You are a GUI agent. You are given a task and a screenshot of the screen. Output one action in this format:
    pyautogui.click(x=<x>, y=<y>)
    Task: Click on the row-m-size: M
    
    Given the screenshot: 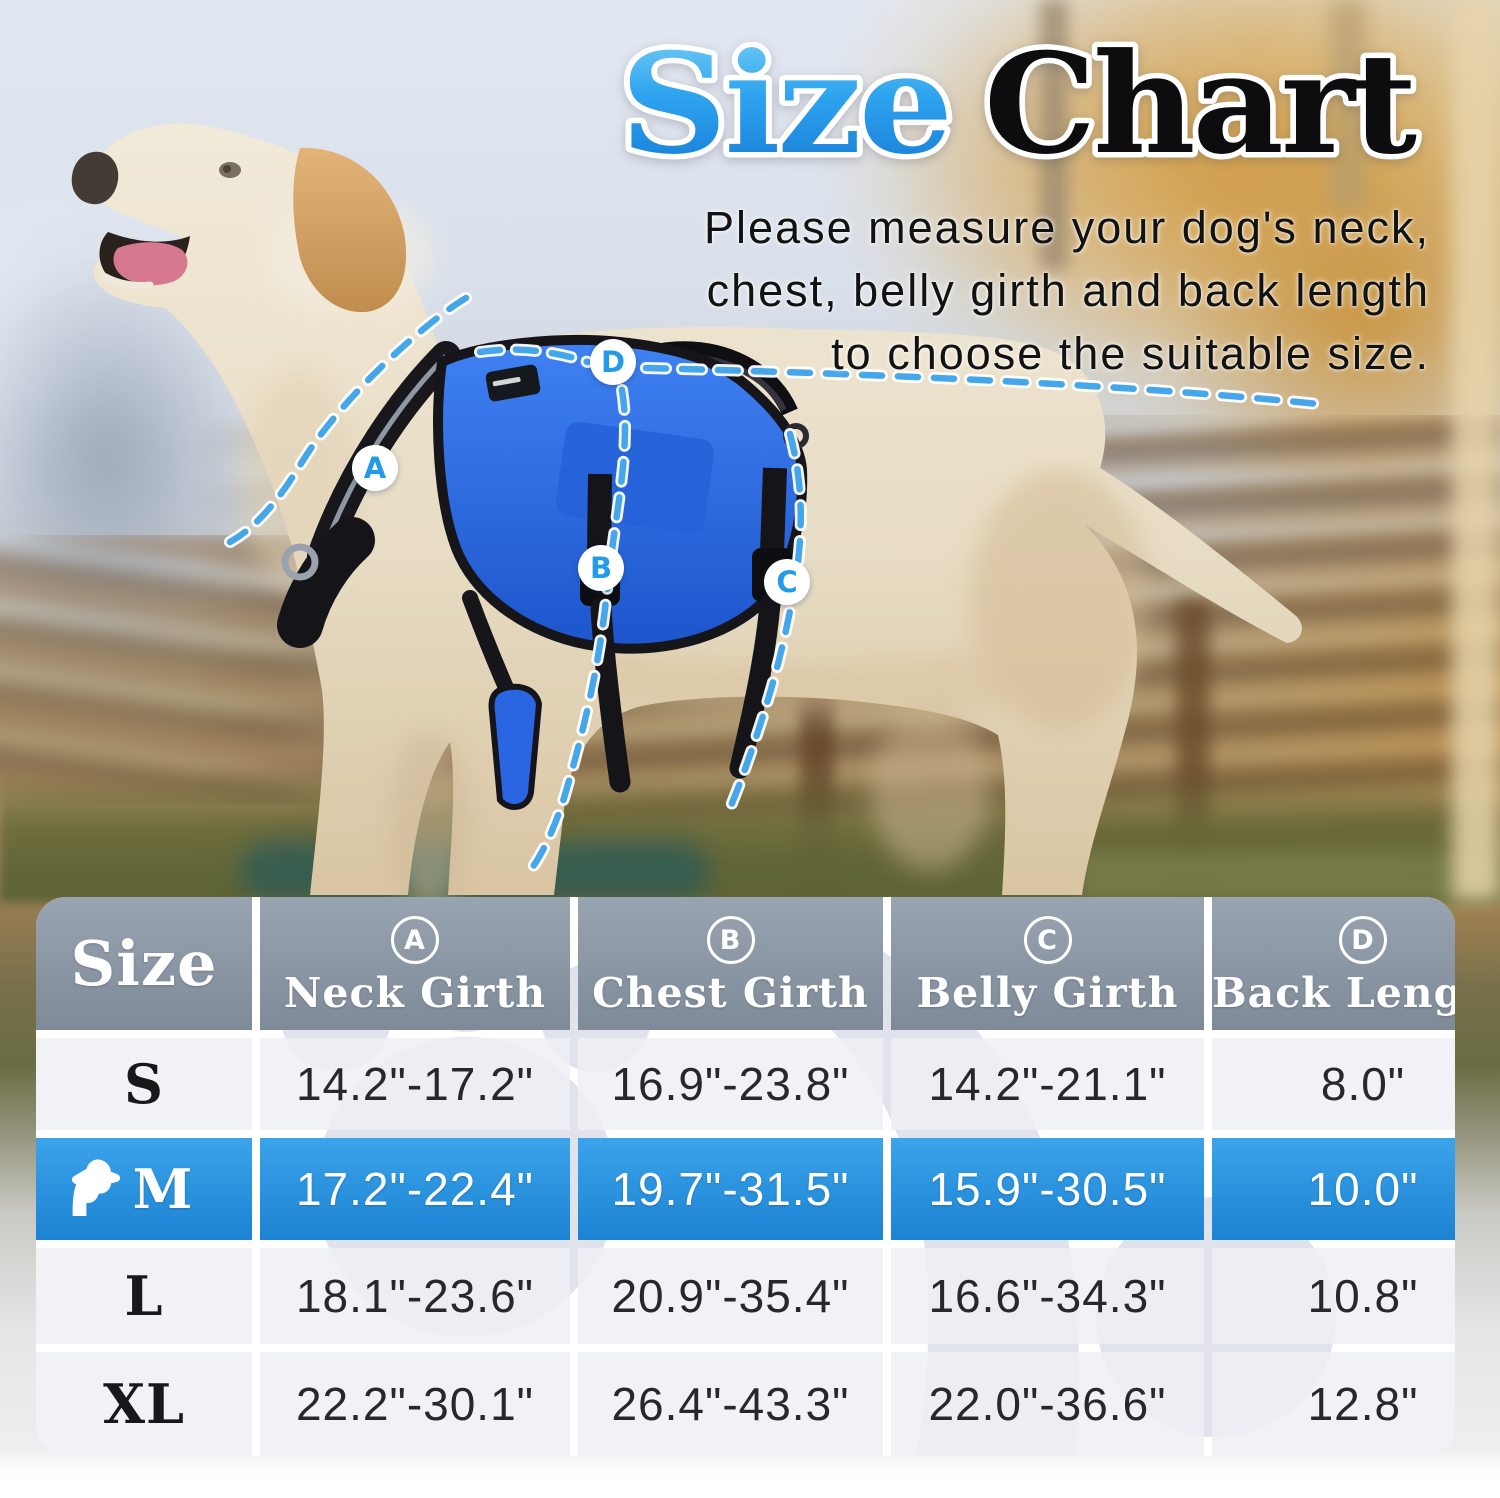 What is the action you would take?
    pyautogui.click(x=144, y=1189)
    